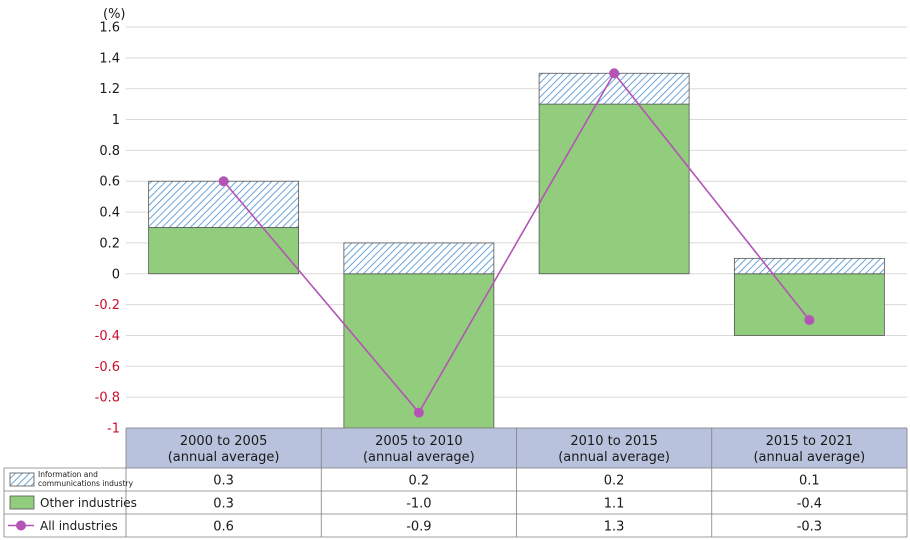  What do you see at coordinates (109, 151) in the screenshot?
I see `y-tick-label: 0.8` at bounding box center [109, 151].